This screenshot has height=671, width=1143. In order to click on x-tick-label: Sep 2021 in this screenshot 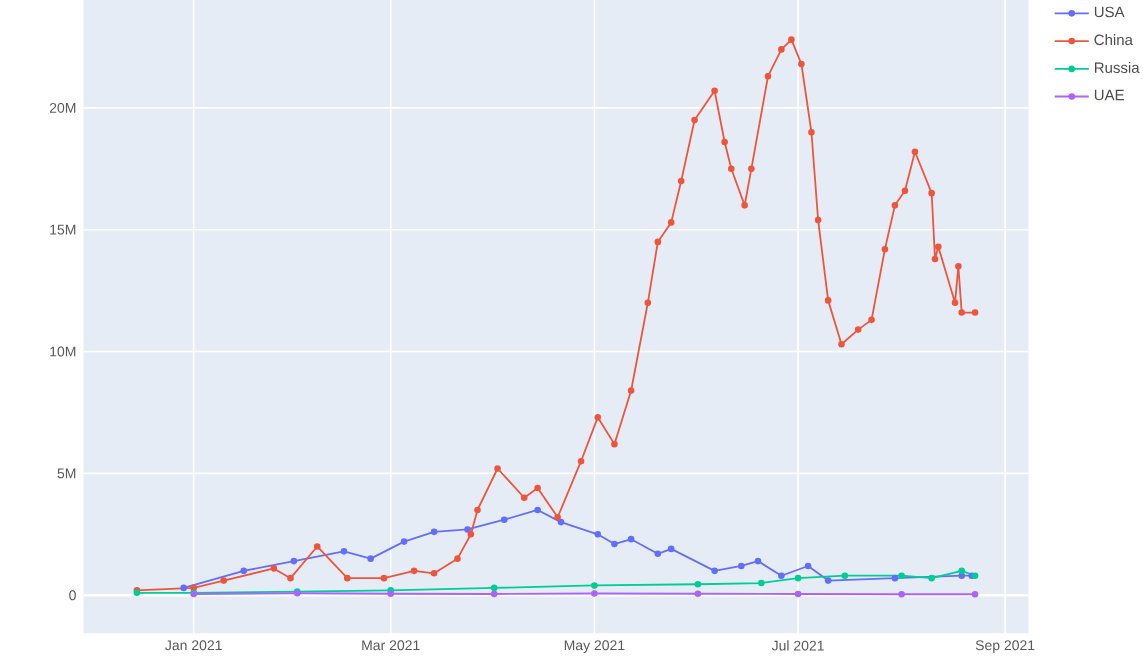, I will do `click(1005, 646)`.